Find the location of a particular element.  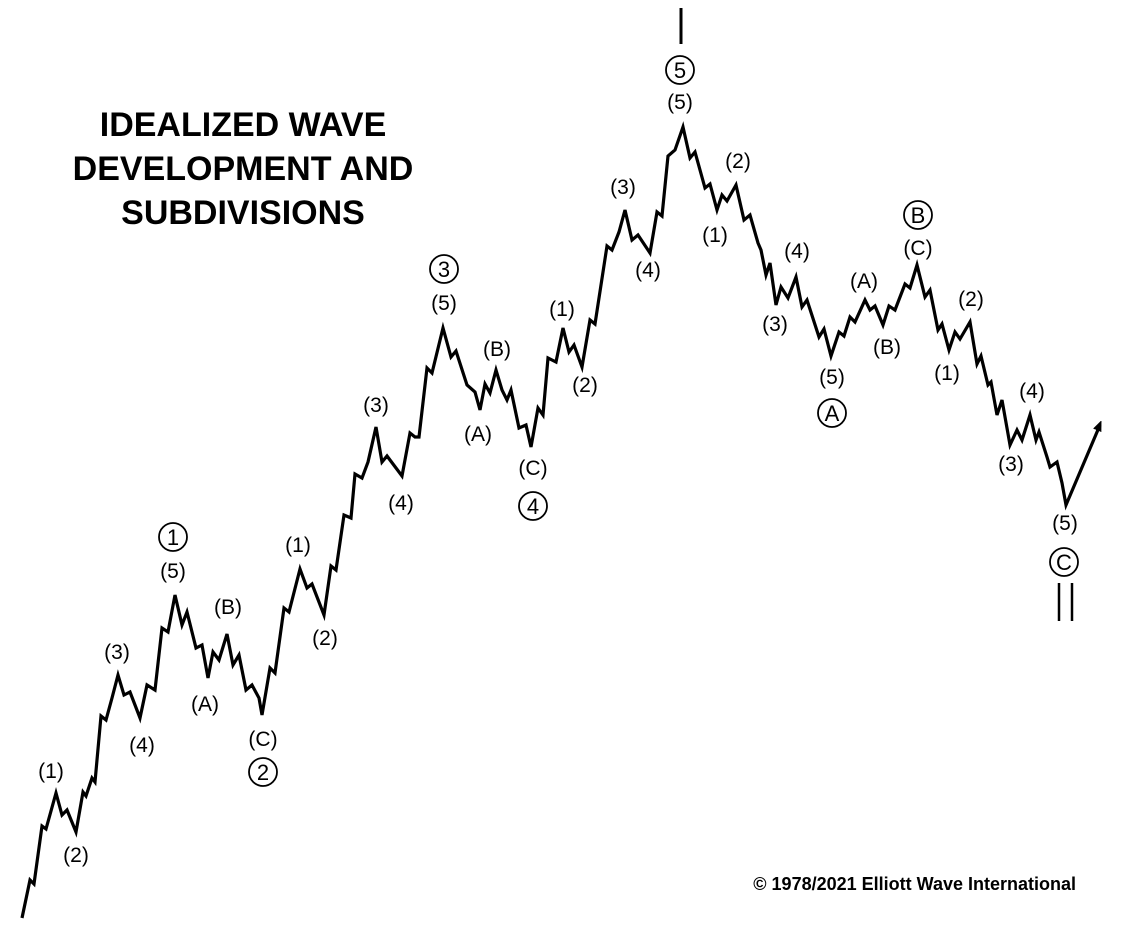

title-line-2: DEVELOPMENT AND is located at coordinates (243, 169).